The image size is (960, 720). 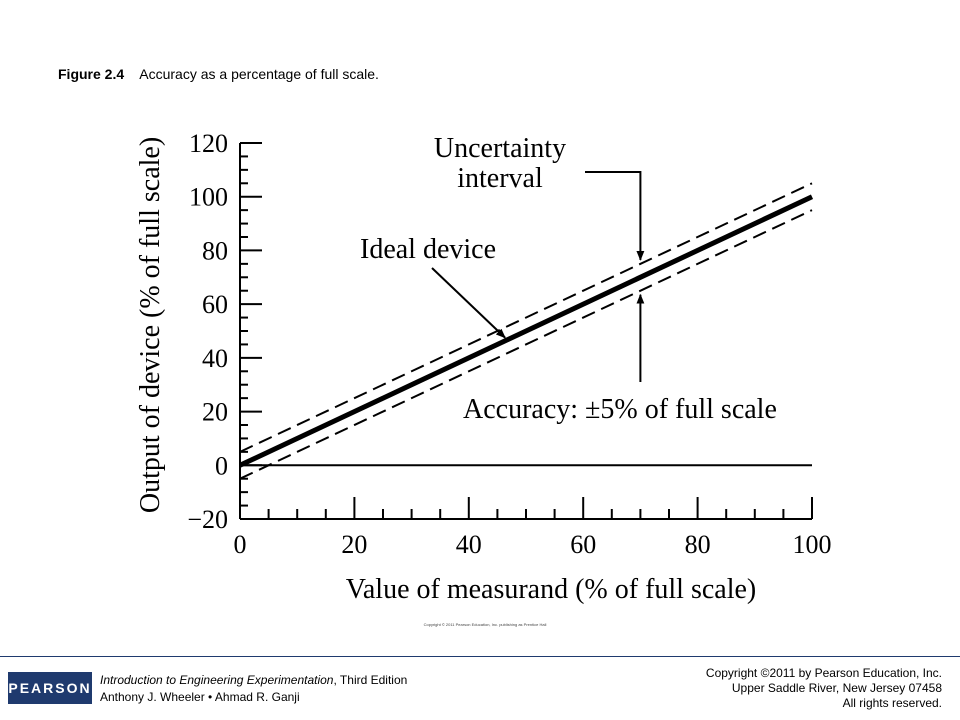 I want to click on x-tick-label: 0, so click(x=240, y=544).